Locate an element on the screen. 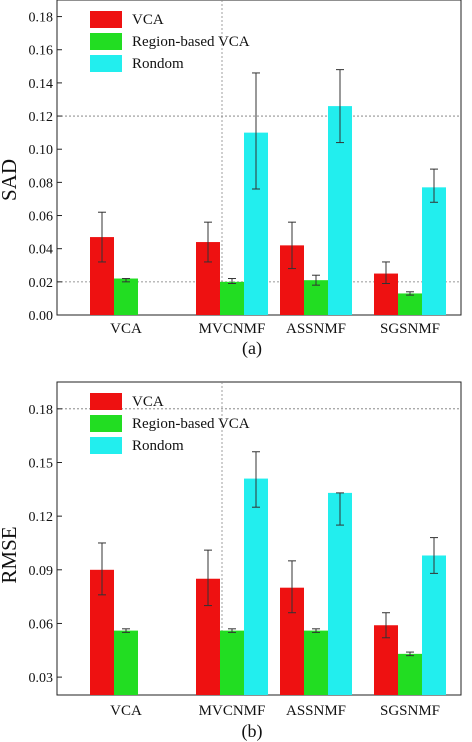  y-tick-label: 0.00 is located at coordinates (41, 316).